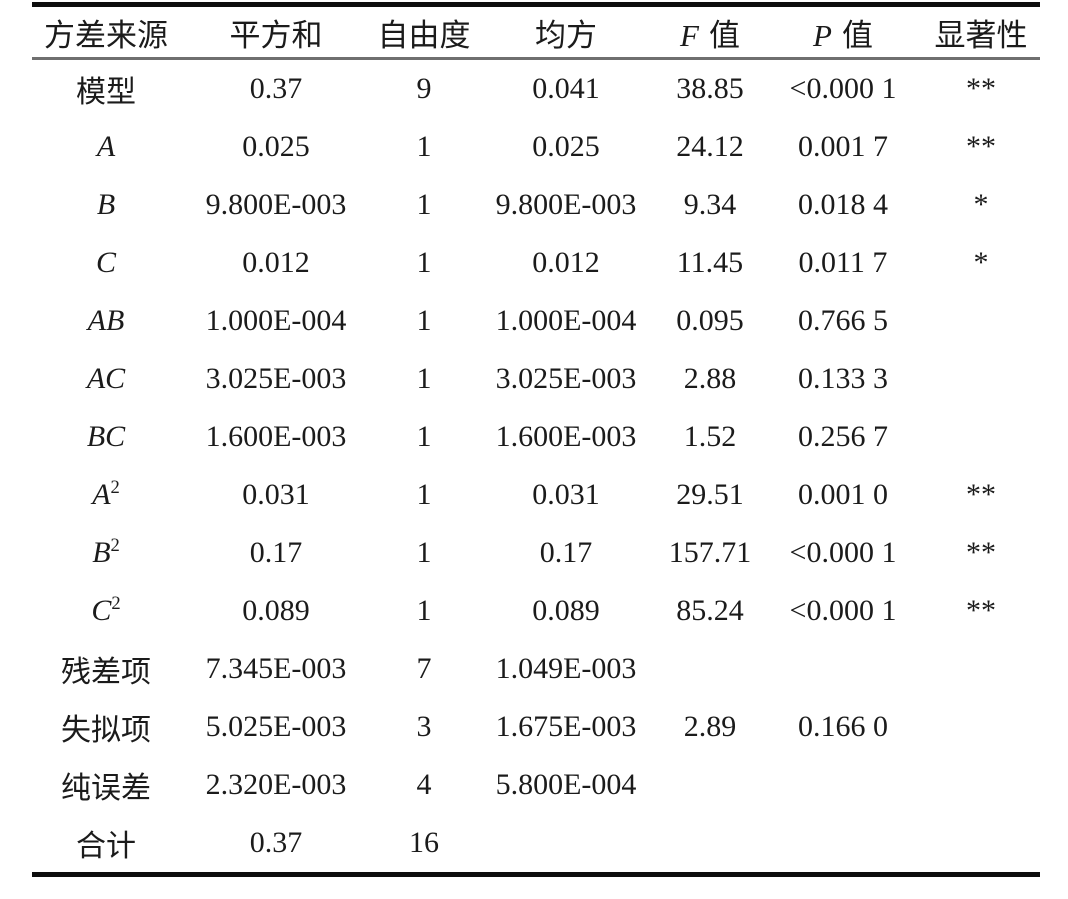  What do you see at coordinates (843, 262) in the screenshot?
I see `cell-p-value: 0.011 7` at bounding box center [843, 262].